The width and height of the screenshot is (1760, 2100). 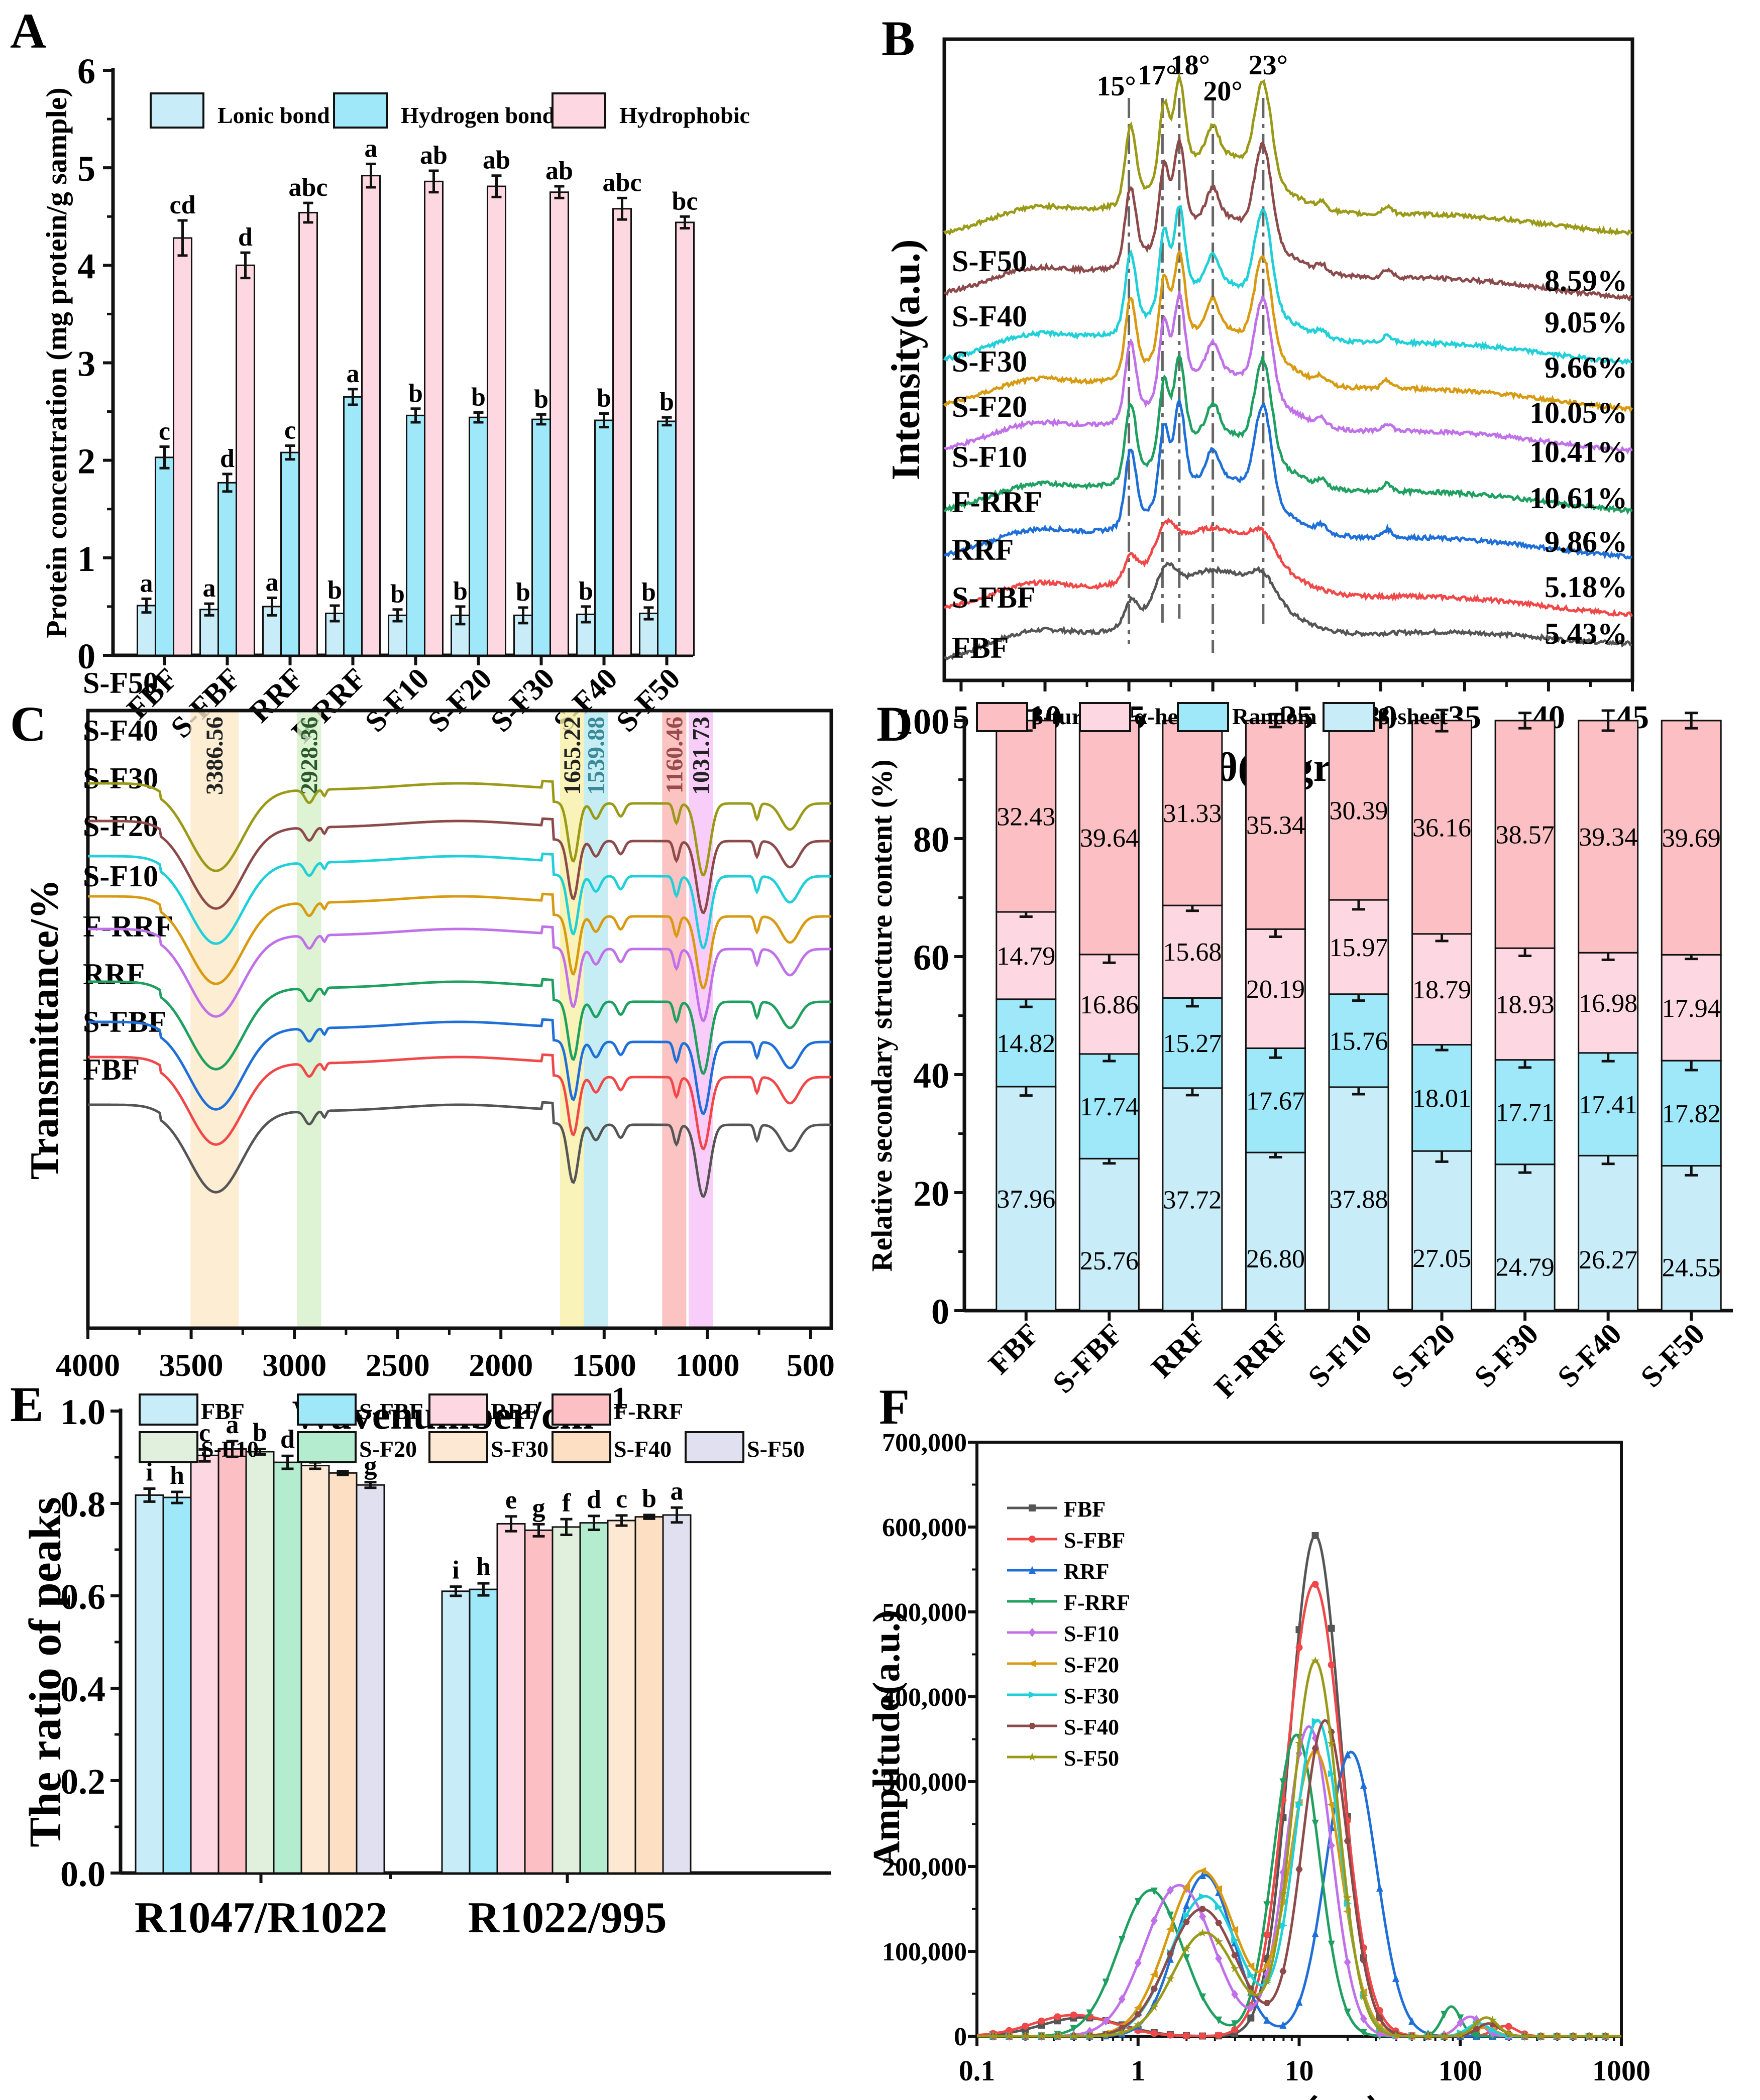 What do you see at coordinates (496, 420) in the screenshot?
I see `bar-hydrophobic-s-f20` at bounding box center [496, 420].